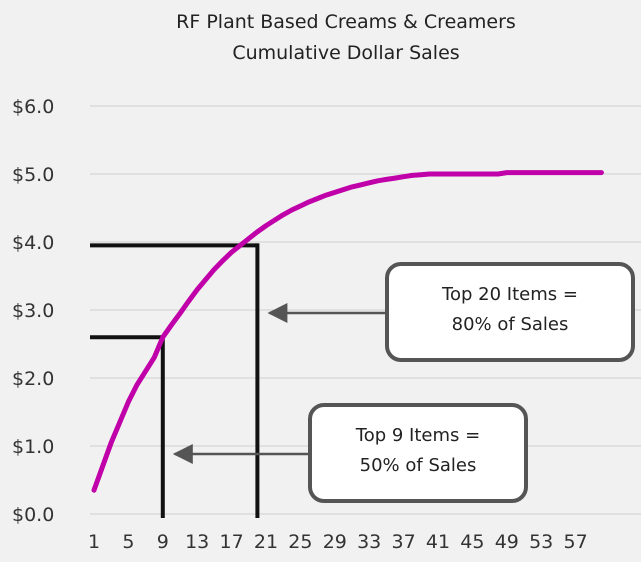  Describe the element at coordinates (175, 380) in the screenshot. I see `reference-lines` at that location.